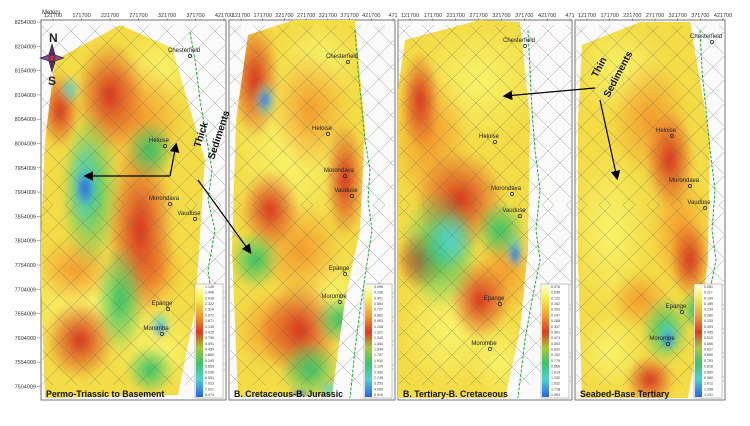 The height and width of the screenshot is (426, 750). I want to click on thick-arrow-down, so click(224, 216).